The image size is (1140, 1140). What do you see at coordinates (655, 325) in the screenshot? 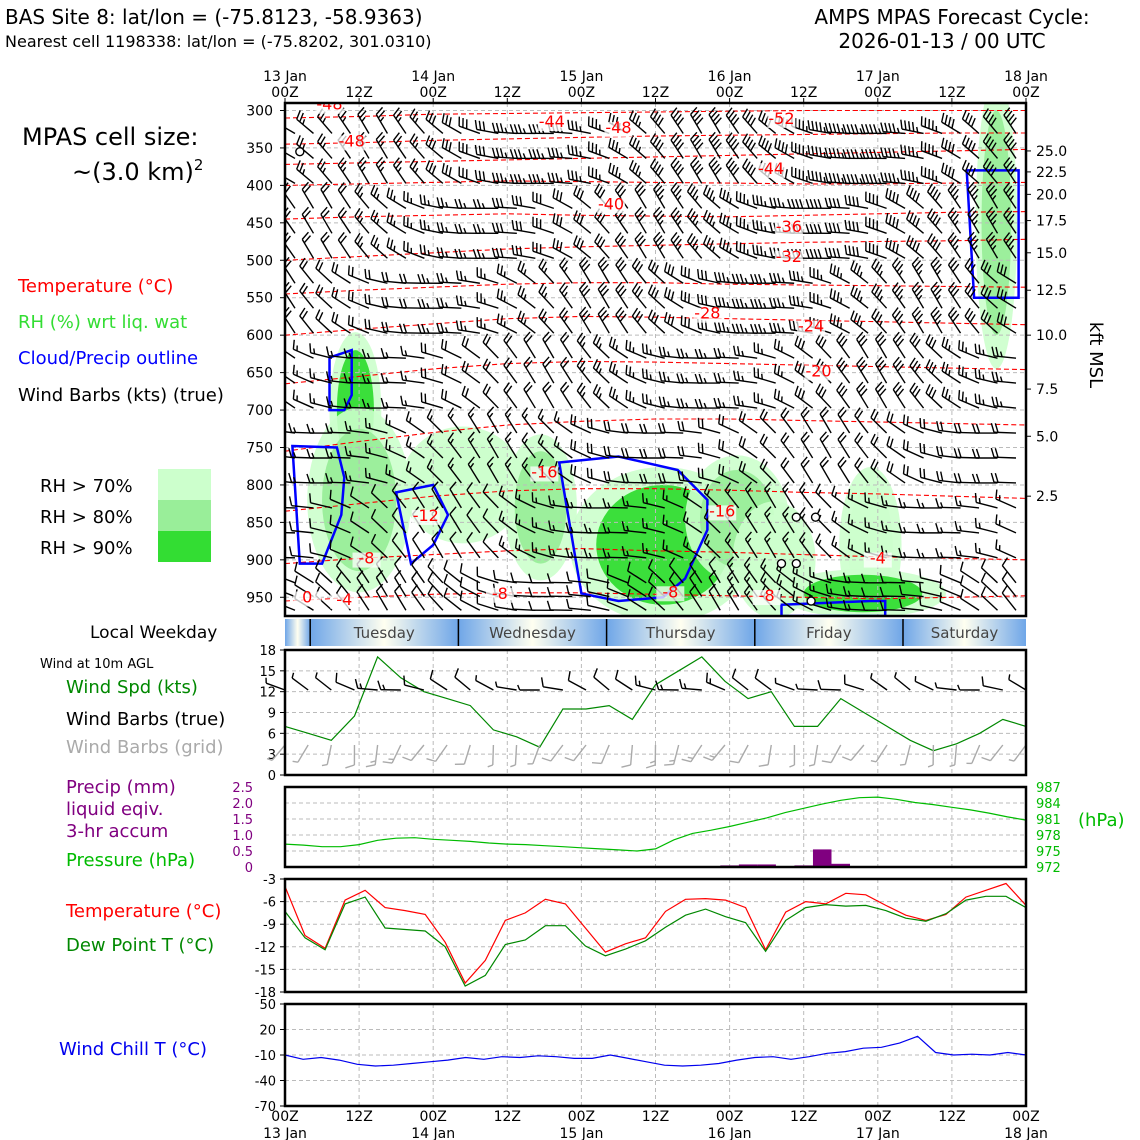
I see `temperature-contour` at bounding box center [655, 325].